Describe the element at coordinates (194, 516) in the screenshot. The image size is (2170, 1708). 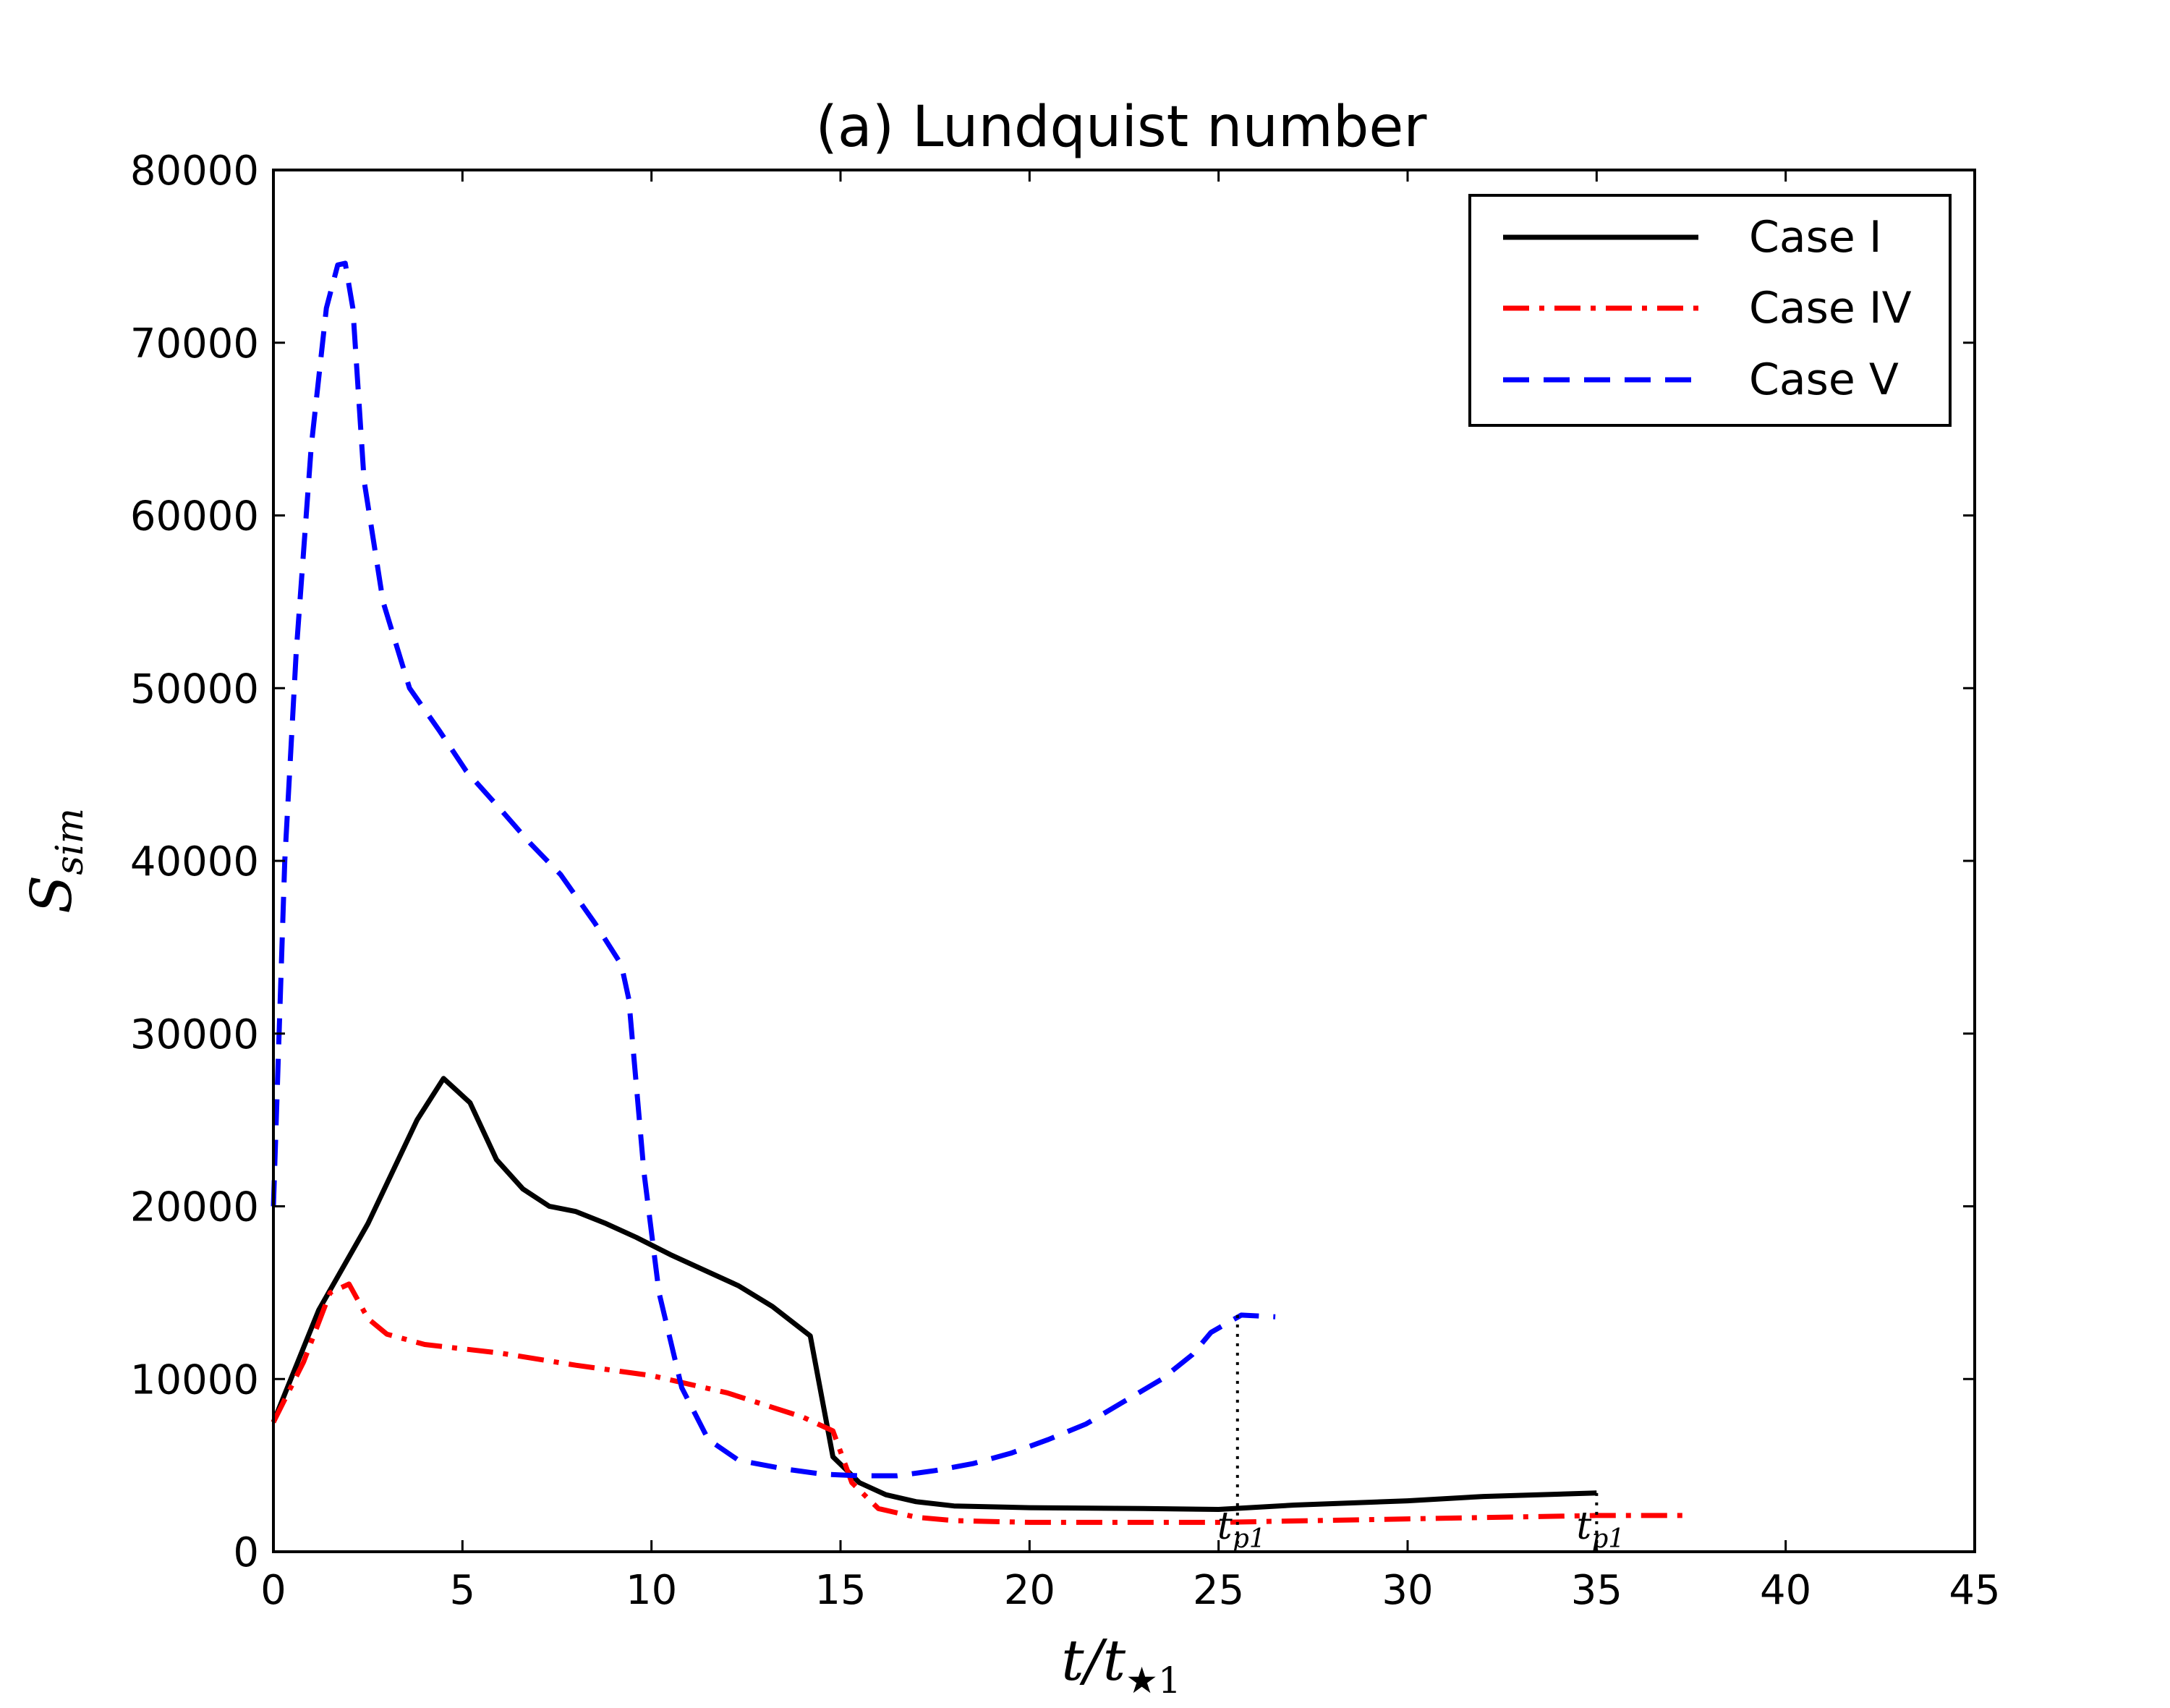
I see `y-tick-label: 60000` at that location.